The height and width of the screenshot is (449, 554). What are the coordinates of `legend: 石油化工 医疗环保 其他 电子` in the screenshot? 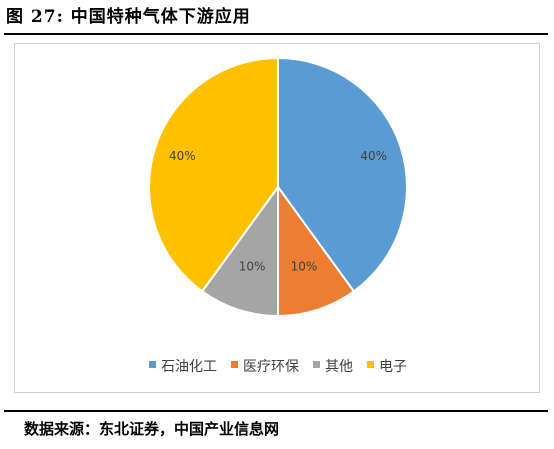 It's located at (278, 367).